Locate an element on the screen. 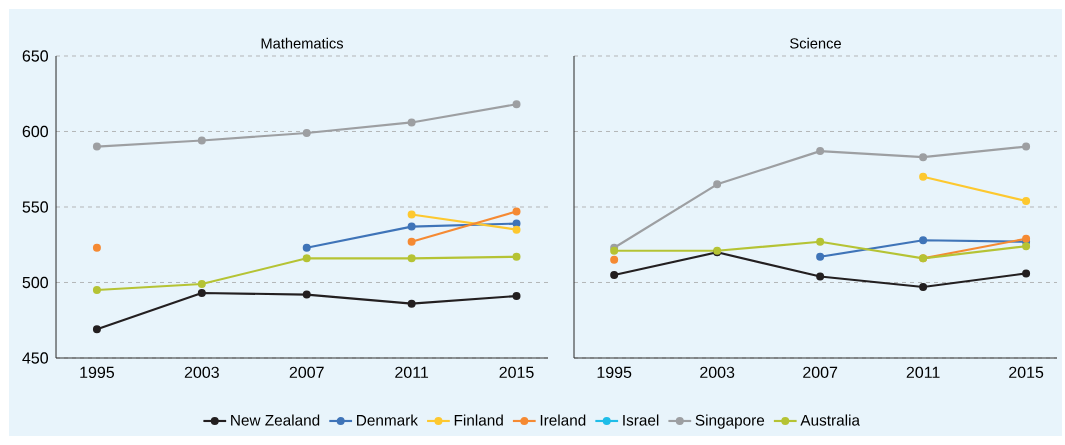 This screenshot has width=1065, height=445. y-tick-label: 450 is located at coordinates (35, 358).